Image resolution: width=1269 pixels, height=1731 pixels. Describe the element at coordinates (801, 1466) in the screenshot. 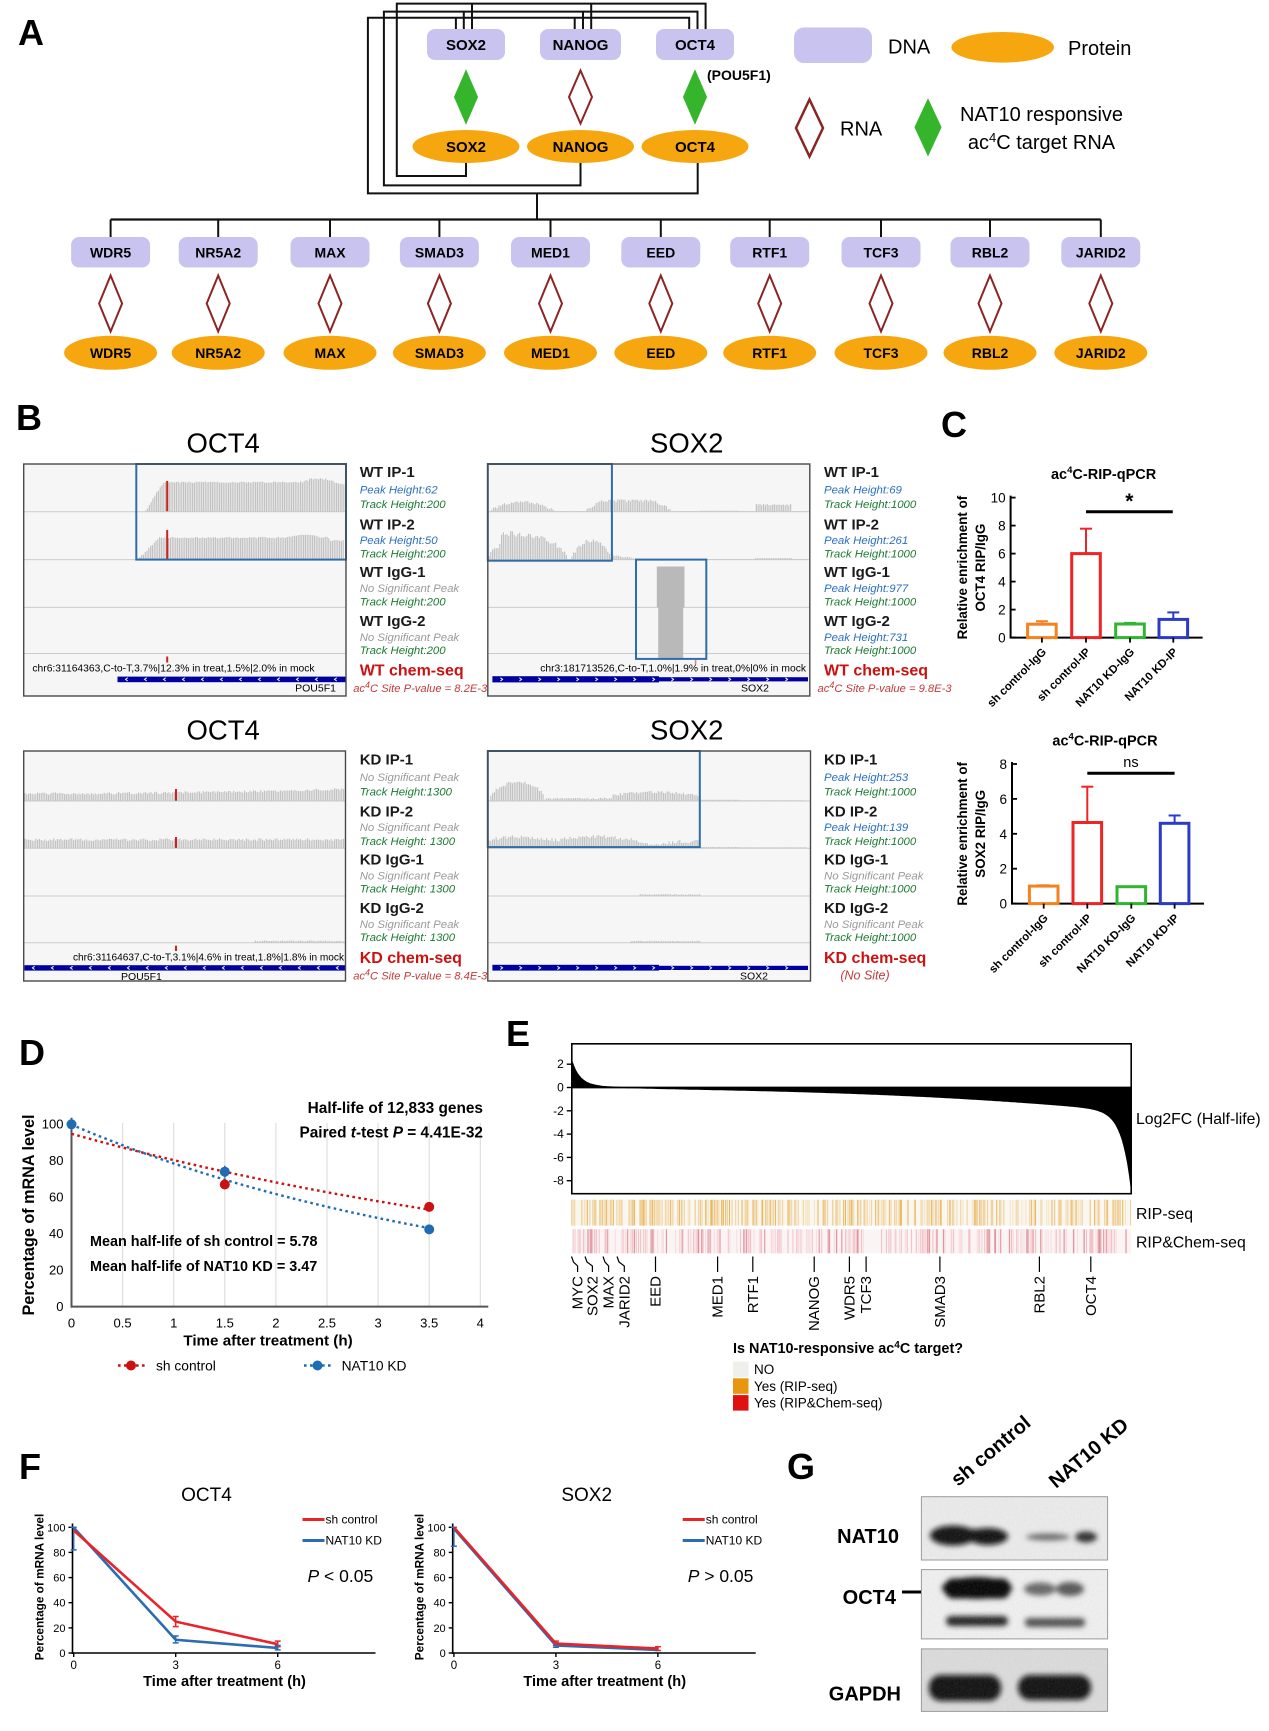

I see `svg-text: G` at that location.